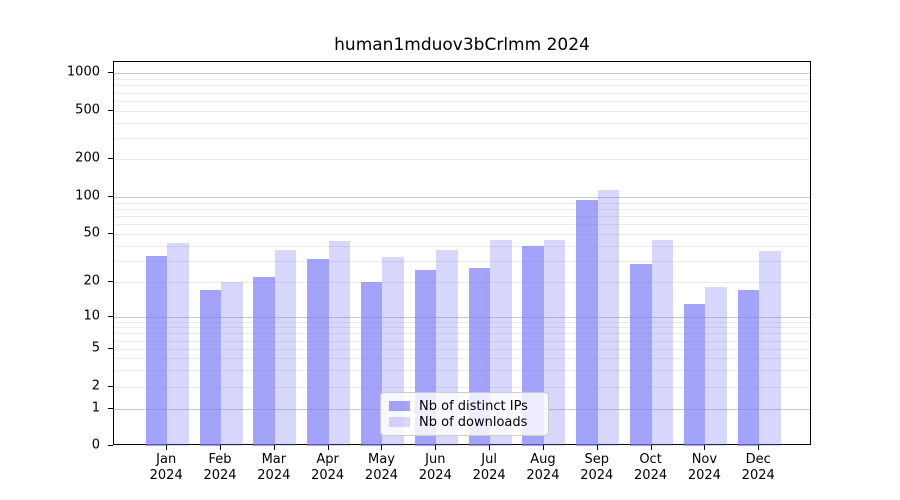 The width and height of the screenshot is (900, 500). Describe the element at coordinates (490, 447) in the screenshot. I see `x-tick-jul` at that location.